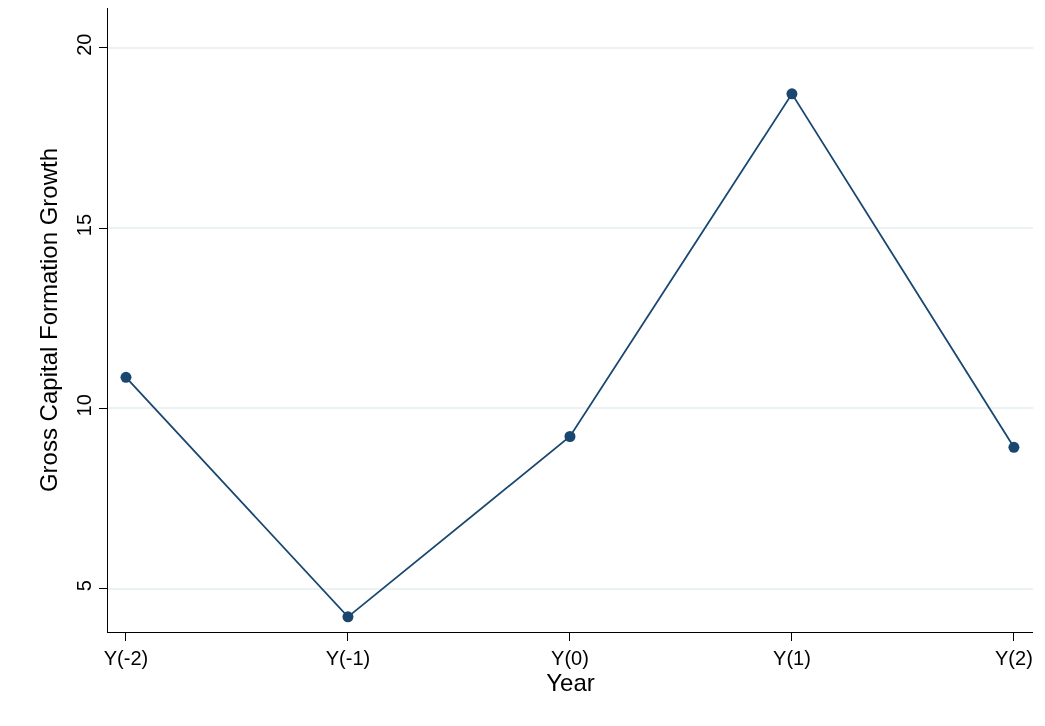 The image size is (1045, 726). I want to click on x-tick-label: Y(0), so click(570, 658).